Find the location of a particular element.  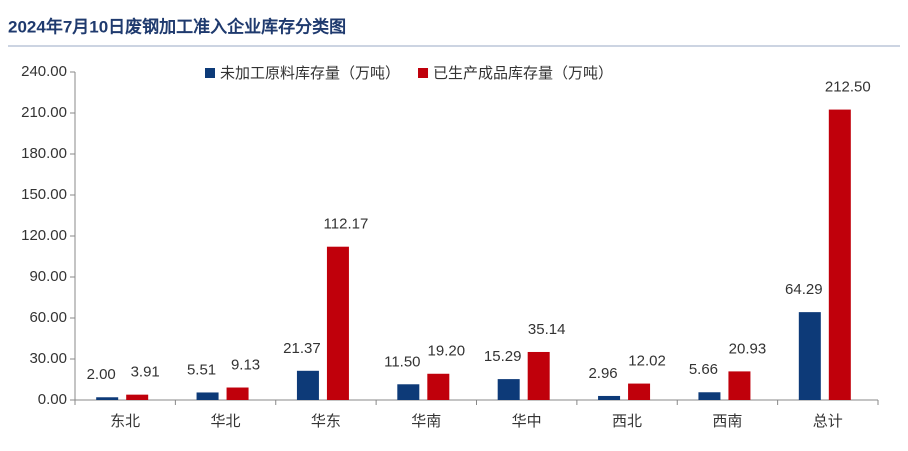

value-label: 11.50 is located at coordinates (402, 361).